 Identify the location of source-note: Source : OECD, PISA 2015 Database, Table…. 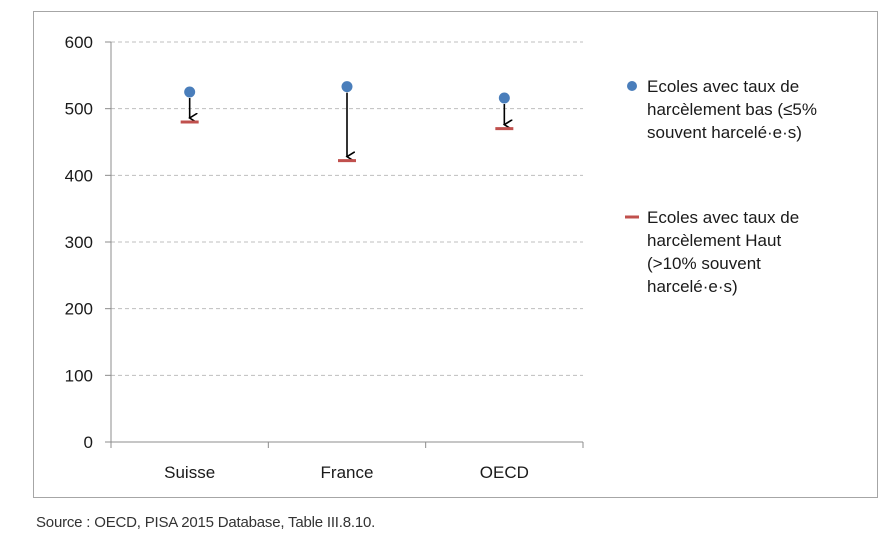
(206, 522).